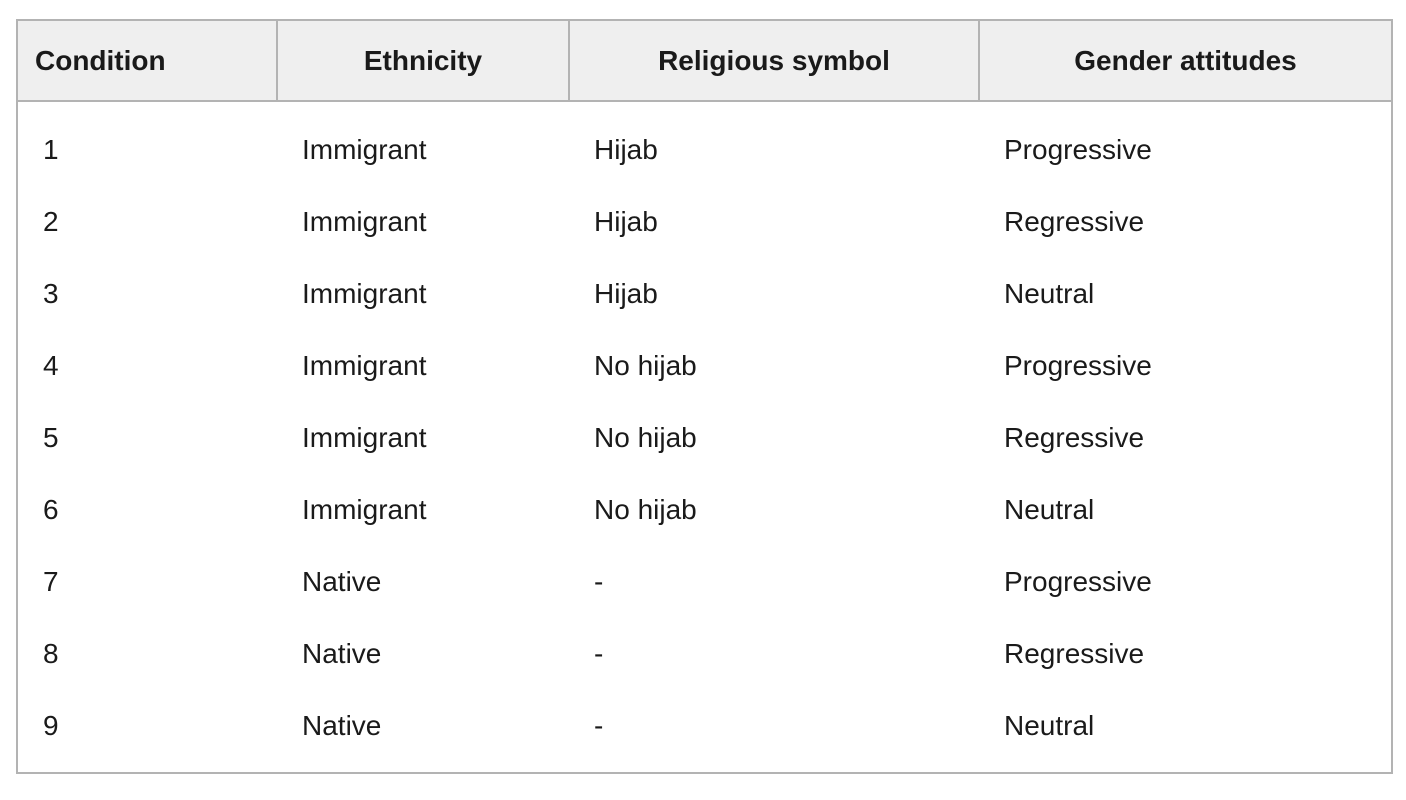 This screenshot has width=1406, height=800. I want to click on table-row: 6 Immigrant No hijab Neutral, so click(704, 510).